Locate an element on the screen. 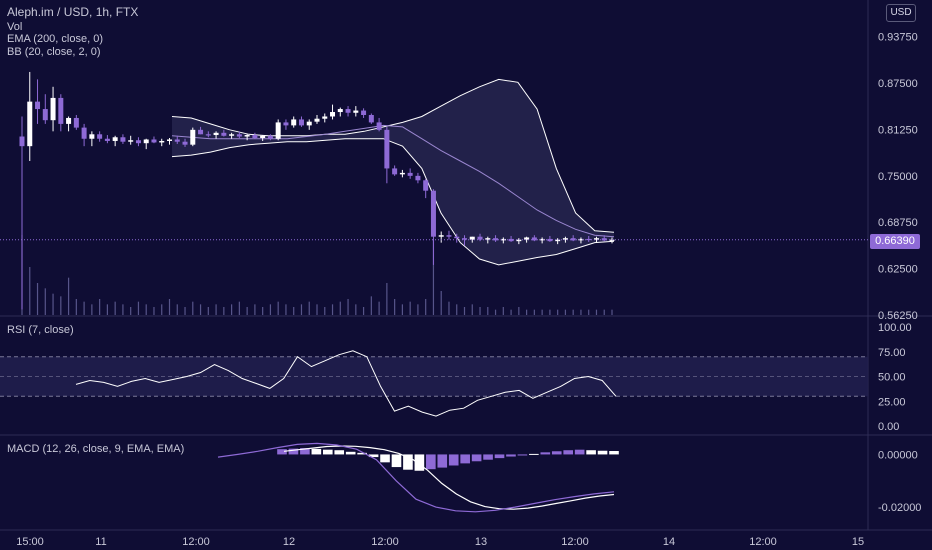 This screenshot has width=932, height=550. bb-basis-line is located at coordinates (393, 181).